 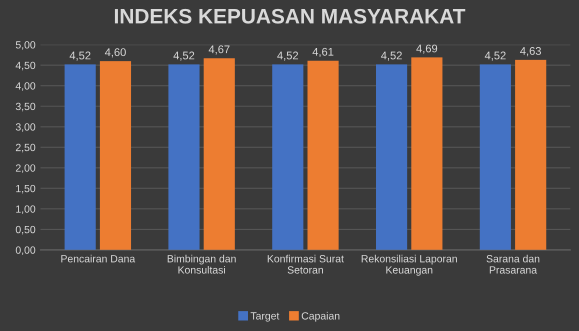 I want to click on legend-label: Target, so click(x=265, y=317).